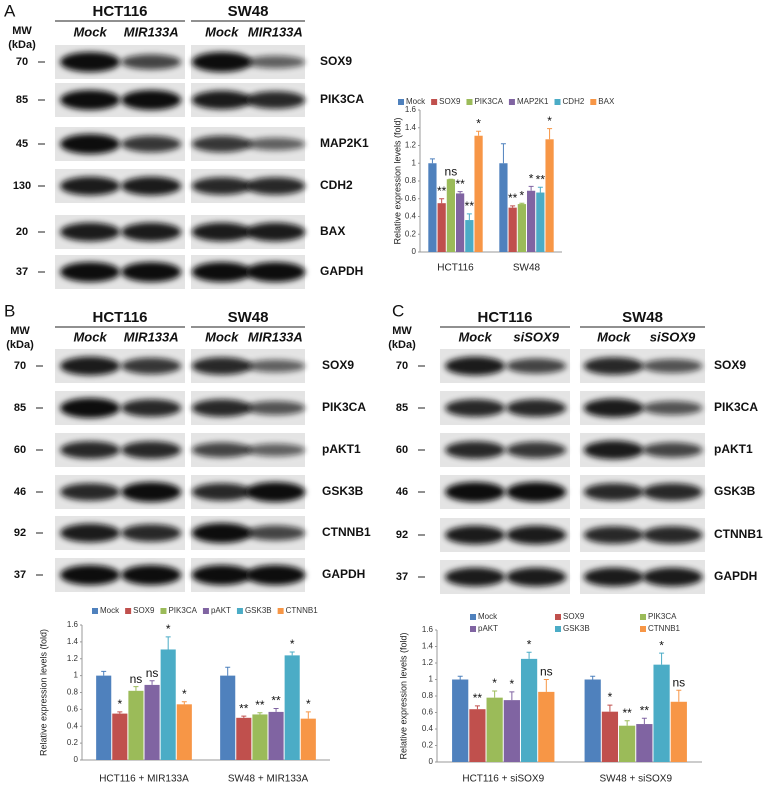  Describe the element at coordinates (664, 628) in the screenshot. I see `legend-label: CTNNB1` at that location.